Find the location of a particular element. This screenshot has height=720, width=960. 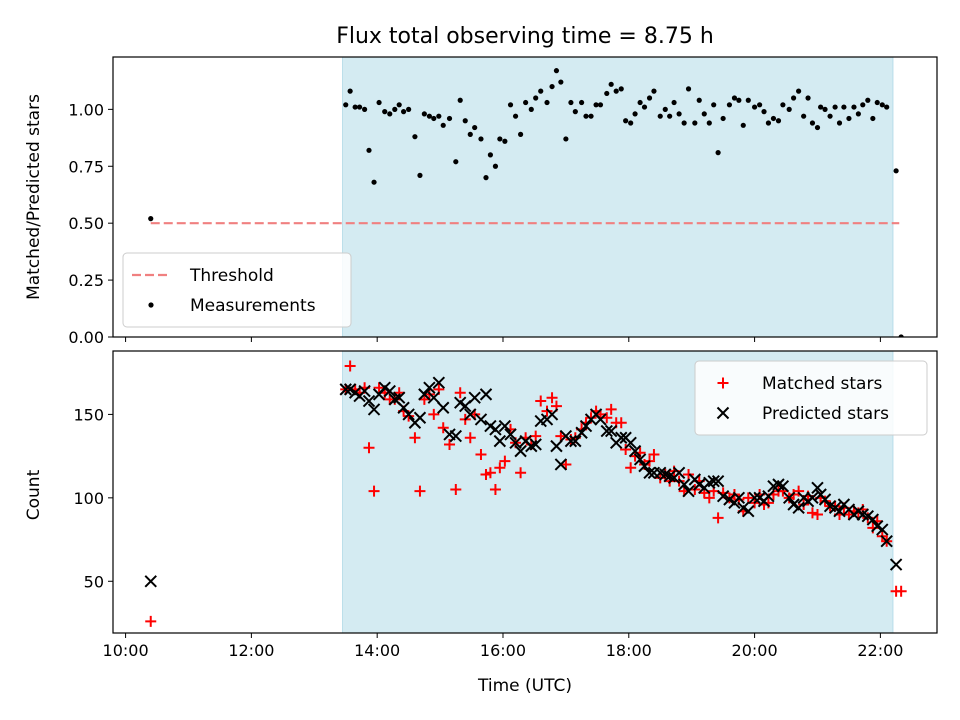

x-tick-label: 12:00 is located at coordinates (251, 650).